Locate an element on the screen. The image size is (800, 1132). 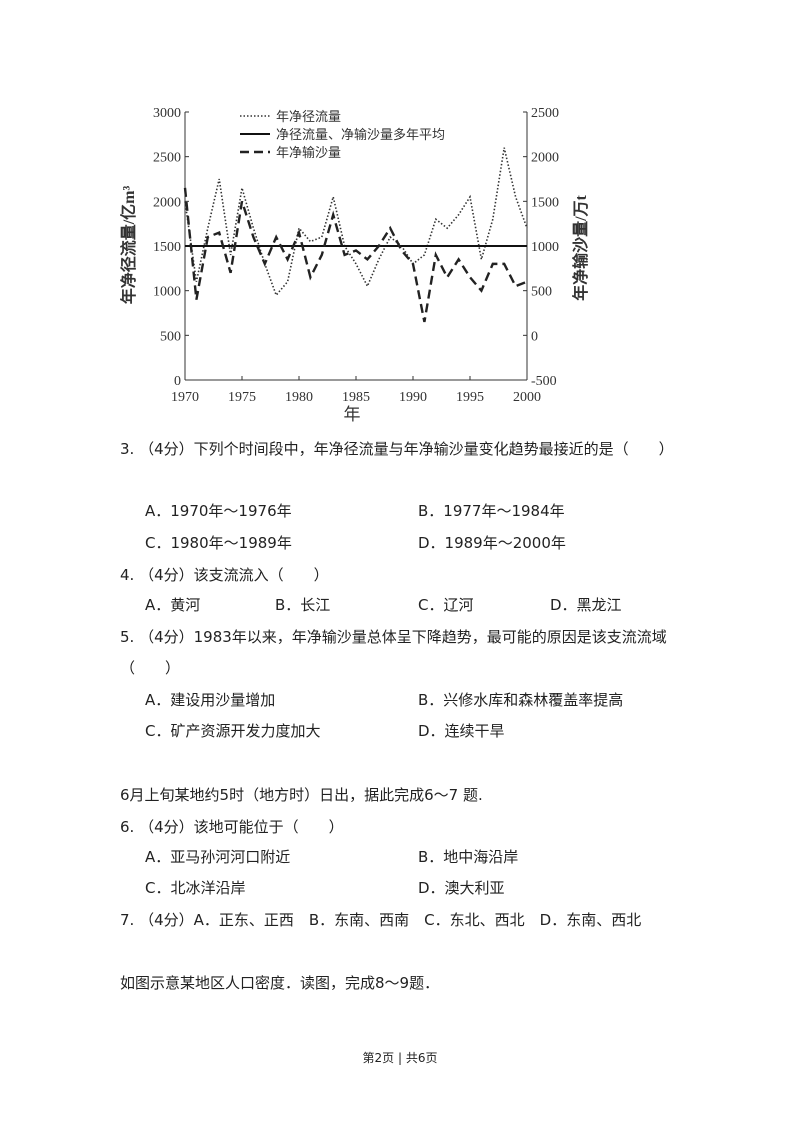
x-tick-label: 1985 is located at coordinates (356, 397).